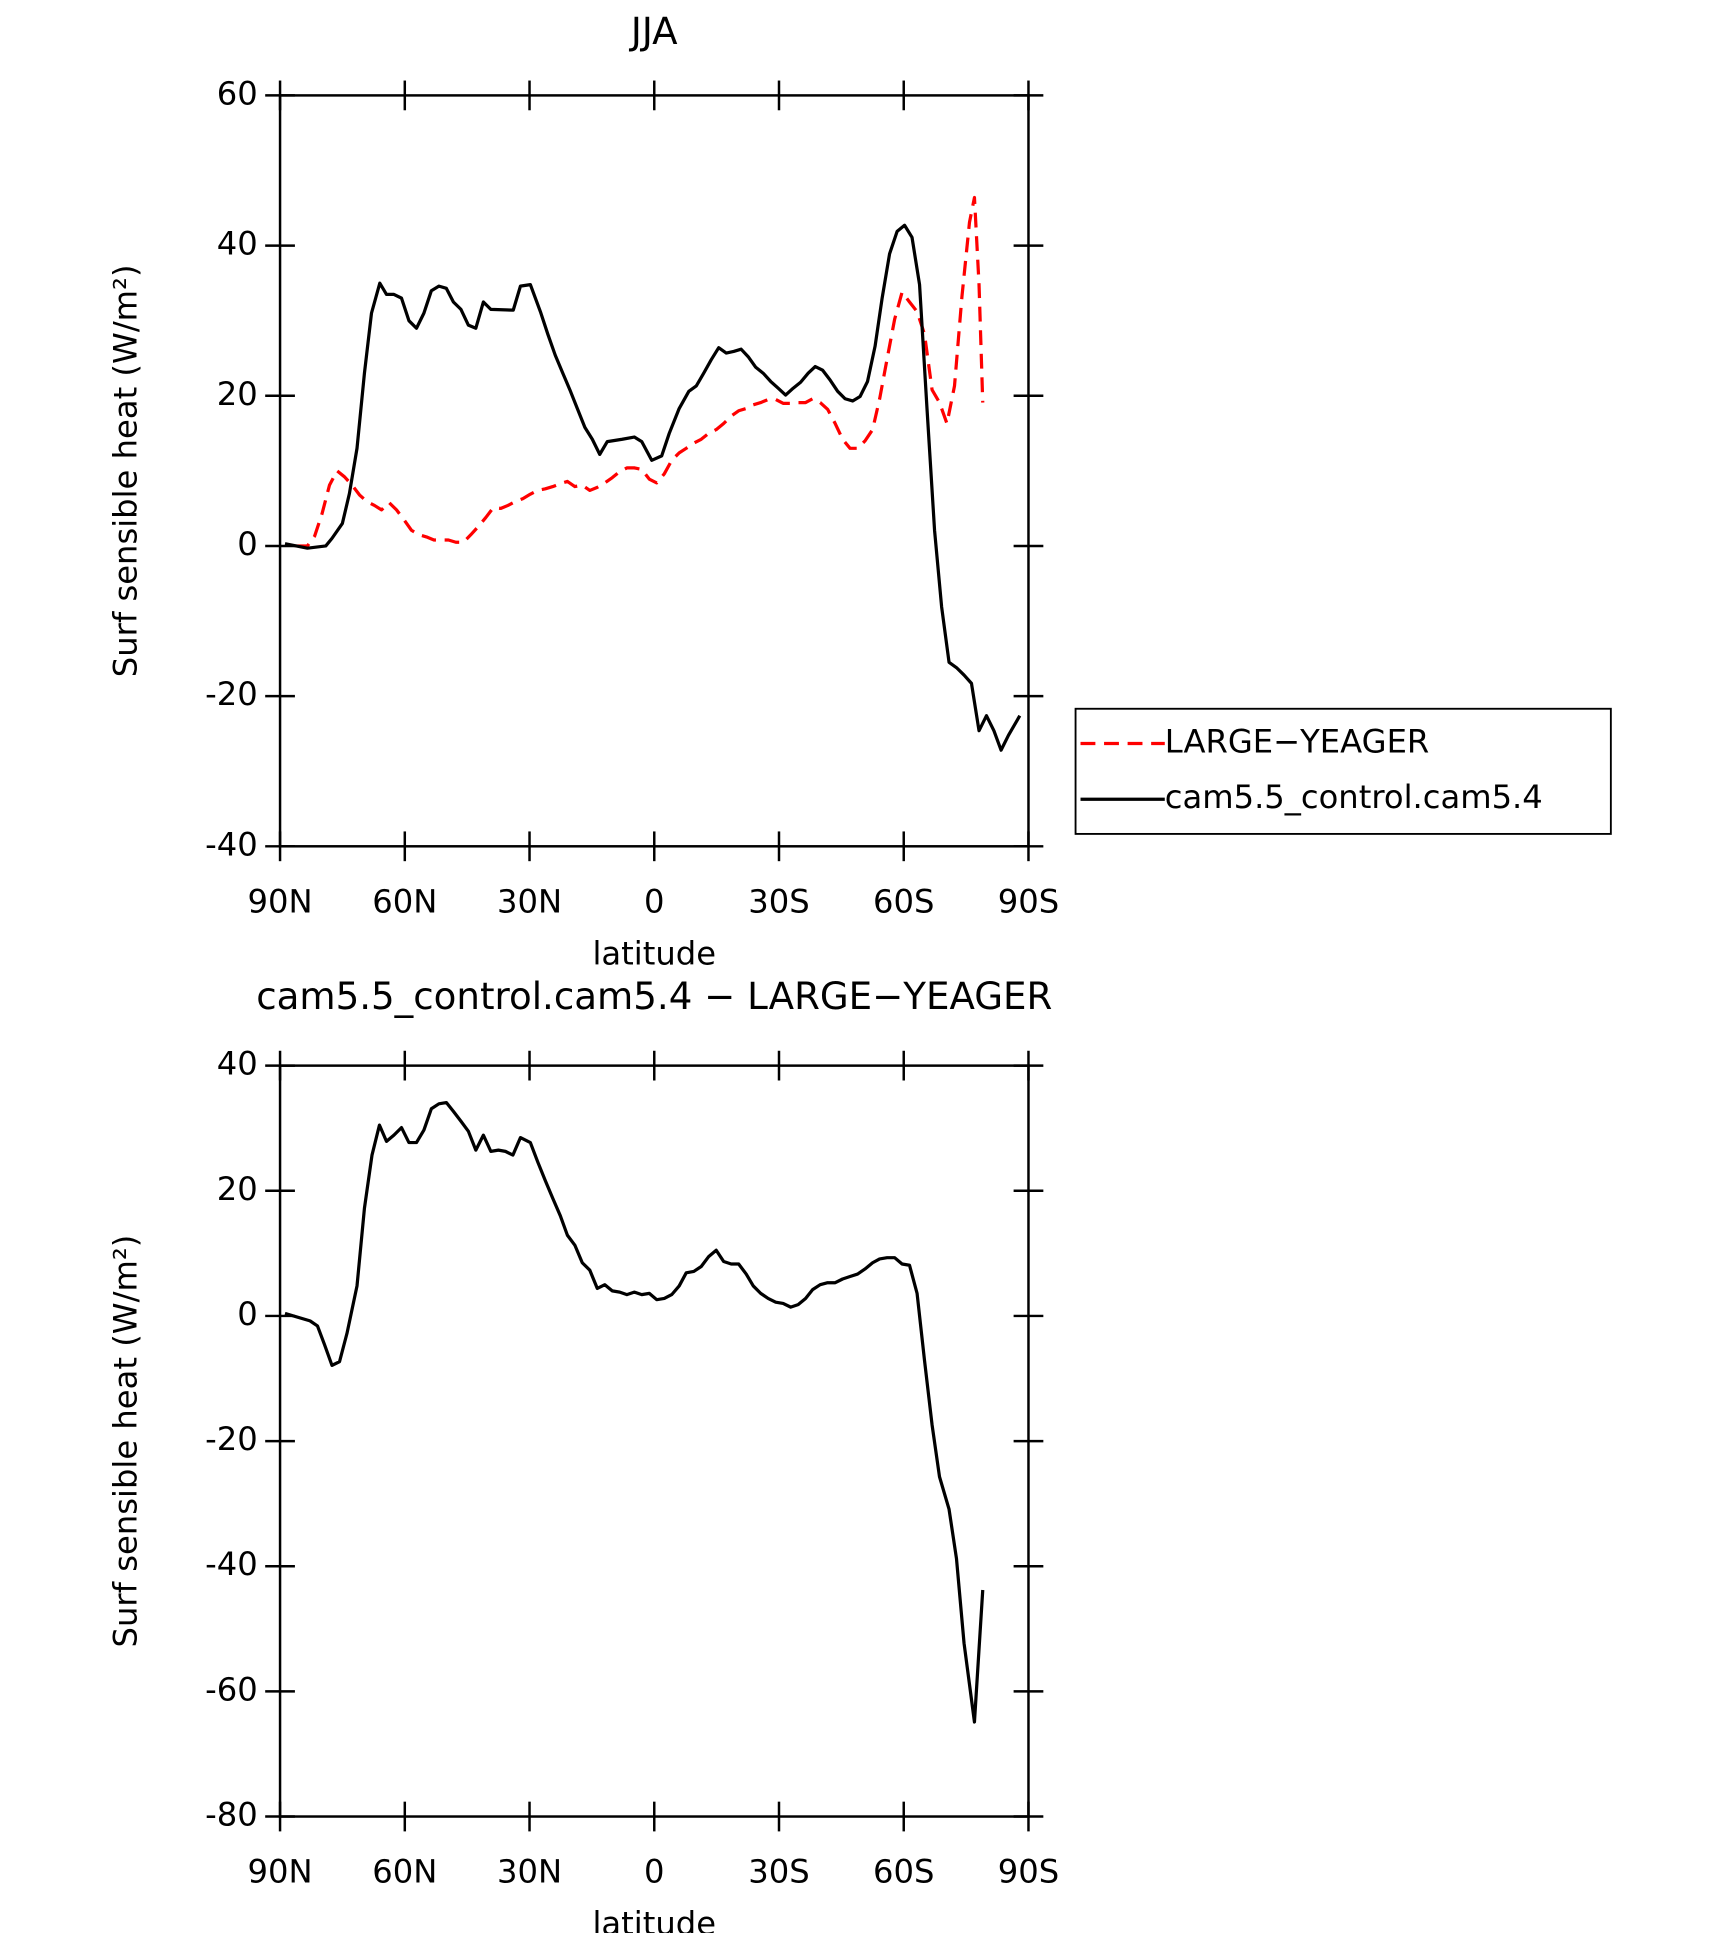  What do you see at coordinates (231, 1815) in the screenshot?
I see `y-tick-label: -80` at bounding box center [231, 1815].